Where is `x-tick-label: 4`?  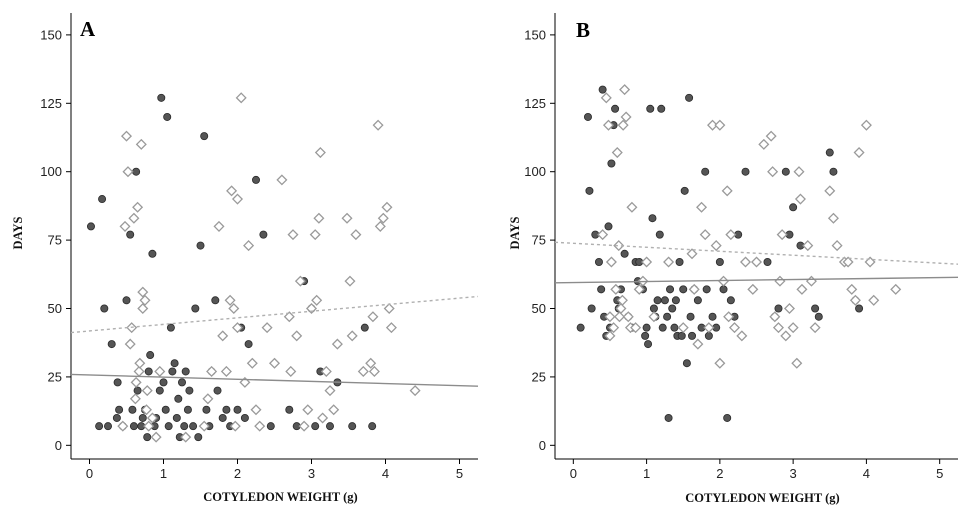
x-tick-label: 4 is located at coordinates (866, 473).